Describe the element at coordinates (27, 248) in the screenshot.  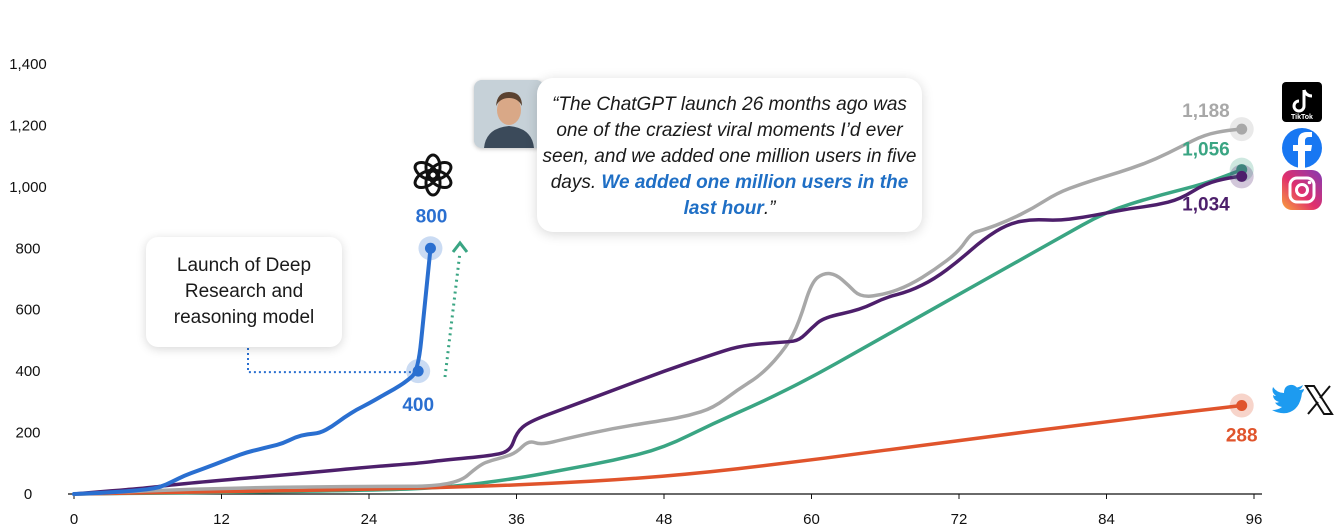
I see `y-tick-label: 800` at that location.